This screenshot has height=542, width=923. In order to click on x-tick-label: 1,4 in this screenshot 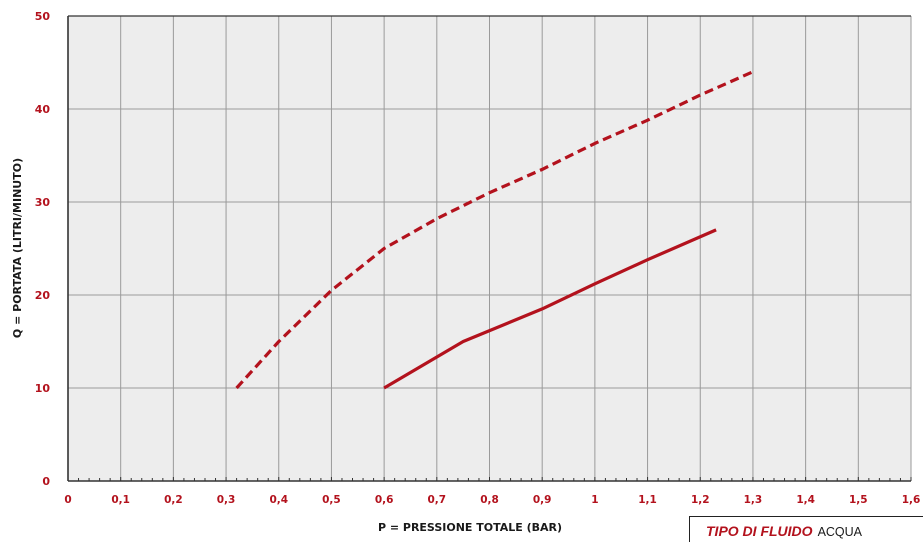, I will do `click(805, 500)`.